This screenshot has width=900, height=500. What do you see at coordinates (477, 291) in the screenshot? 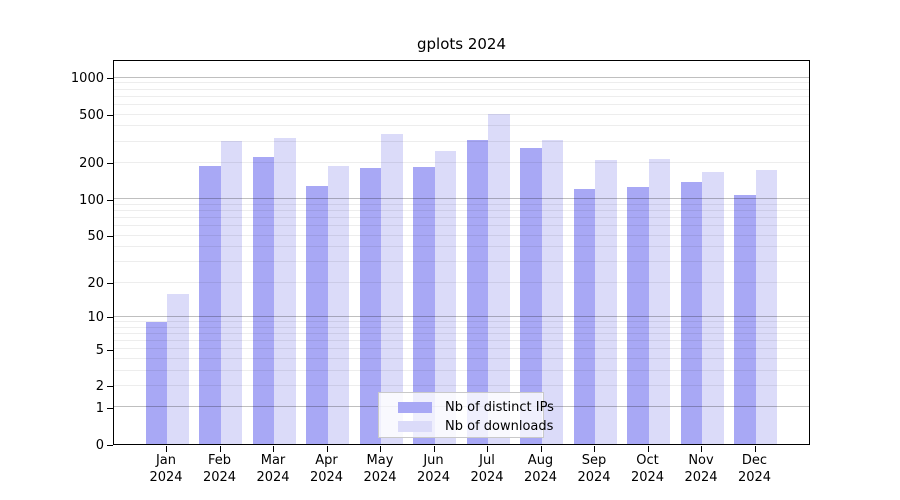
I see `bar-distinct-ips-jul` at bounding box center [477, 291].